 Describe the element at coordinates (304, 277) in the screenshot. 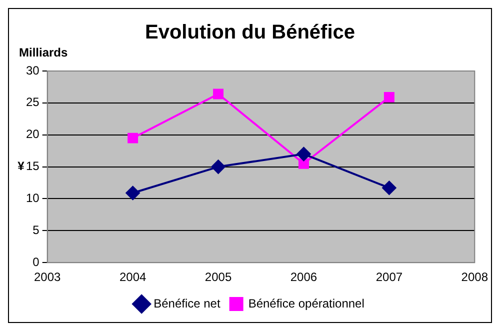

I see `x-tick-label: 2006` at that location.